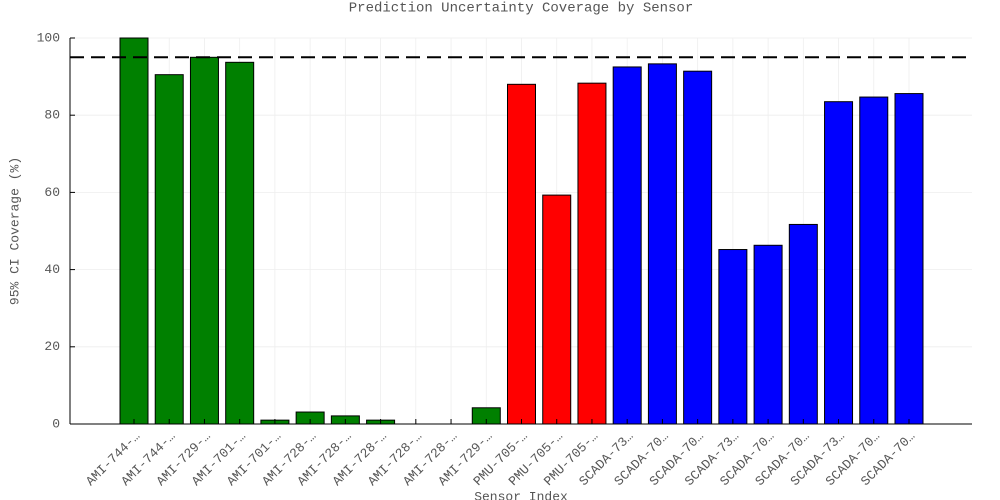 The height and width of the screenshot is (500, 1000). What do you see at coordinates (48, 37) in the screenshot?
I see `y-tick-label: 100` at bounding box center [48, 37].